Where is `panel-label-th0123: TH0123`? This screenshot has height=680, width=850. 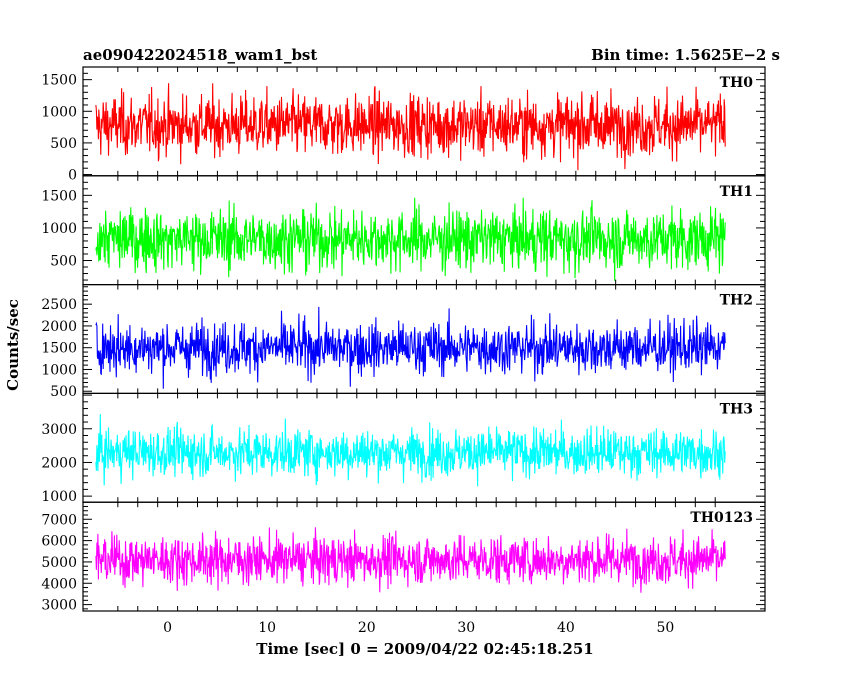 panel-label-th0123: TH0123 is located at coordinates (721, 518).